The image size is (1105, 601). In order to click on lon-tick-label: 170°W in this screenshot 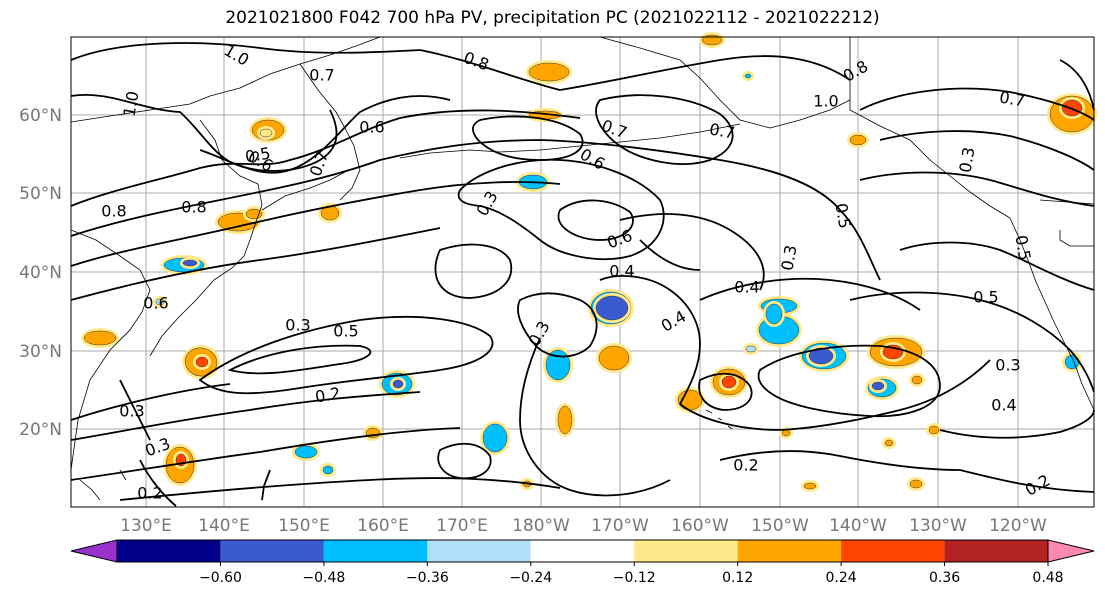, I will do `click(620, 526)`.